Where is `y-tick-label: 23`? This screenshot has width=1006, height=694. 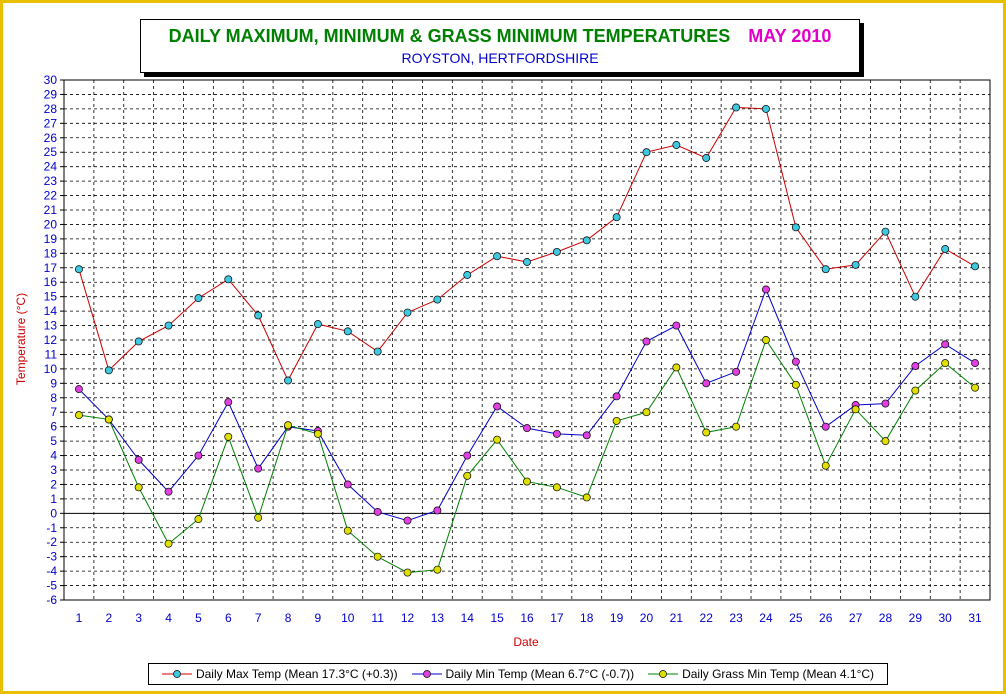
y-tick-label: 23 is located at coordinates (51, 181).